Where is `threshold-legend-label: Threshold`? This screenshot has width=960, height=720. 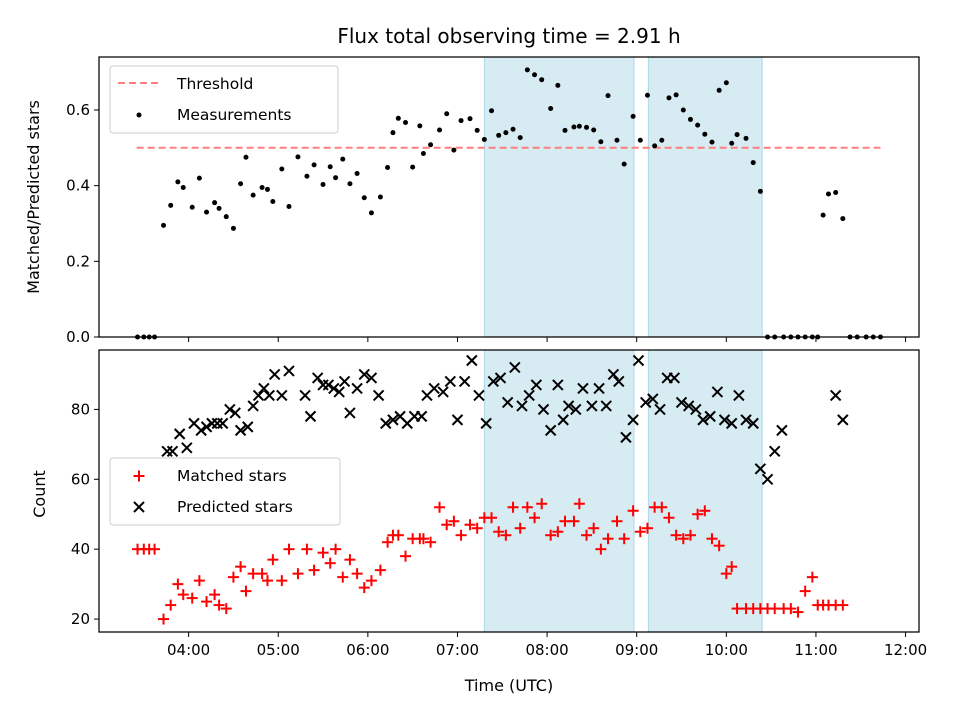
threshold-legend-label: Threshold is located at coordinates (214, 84).